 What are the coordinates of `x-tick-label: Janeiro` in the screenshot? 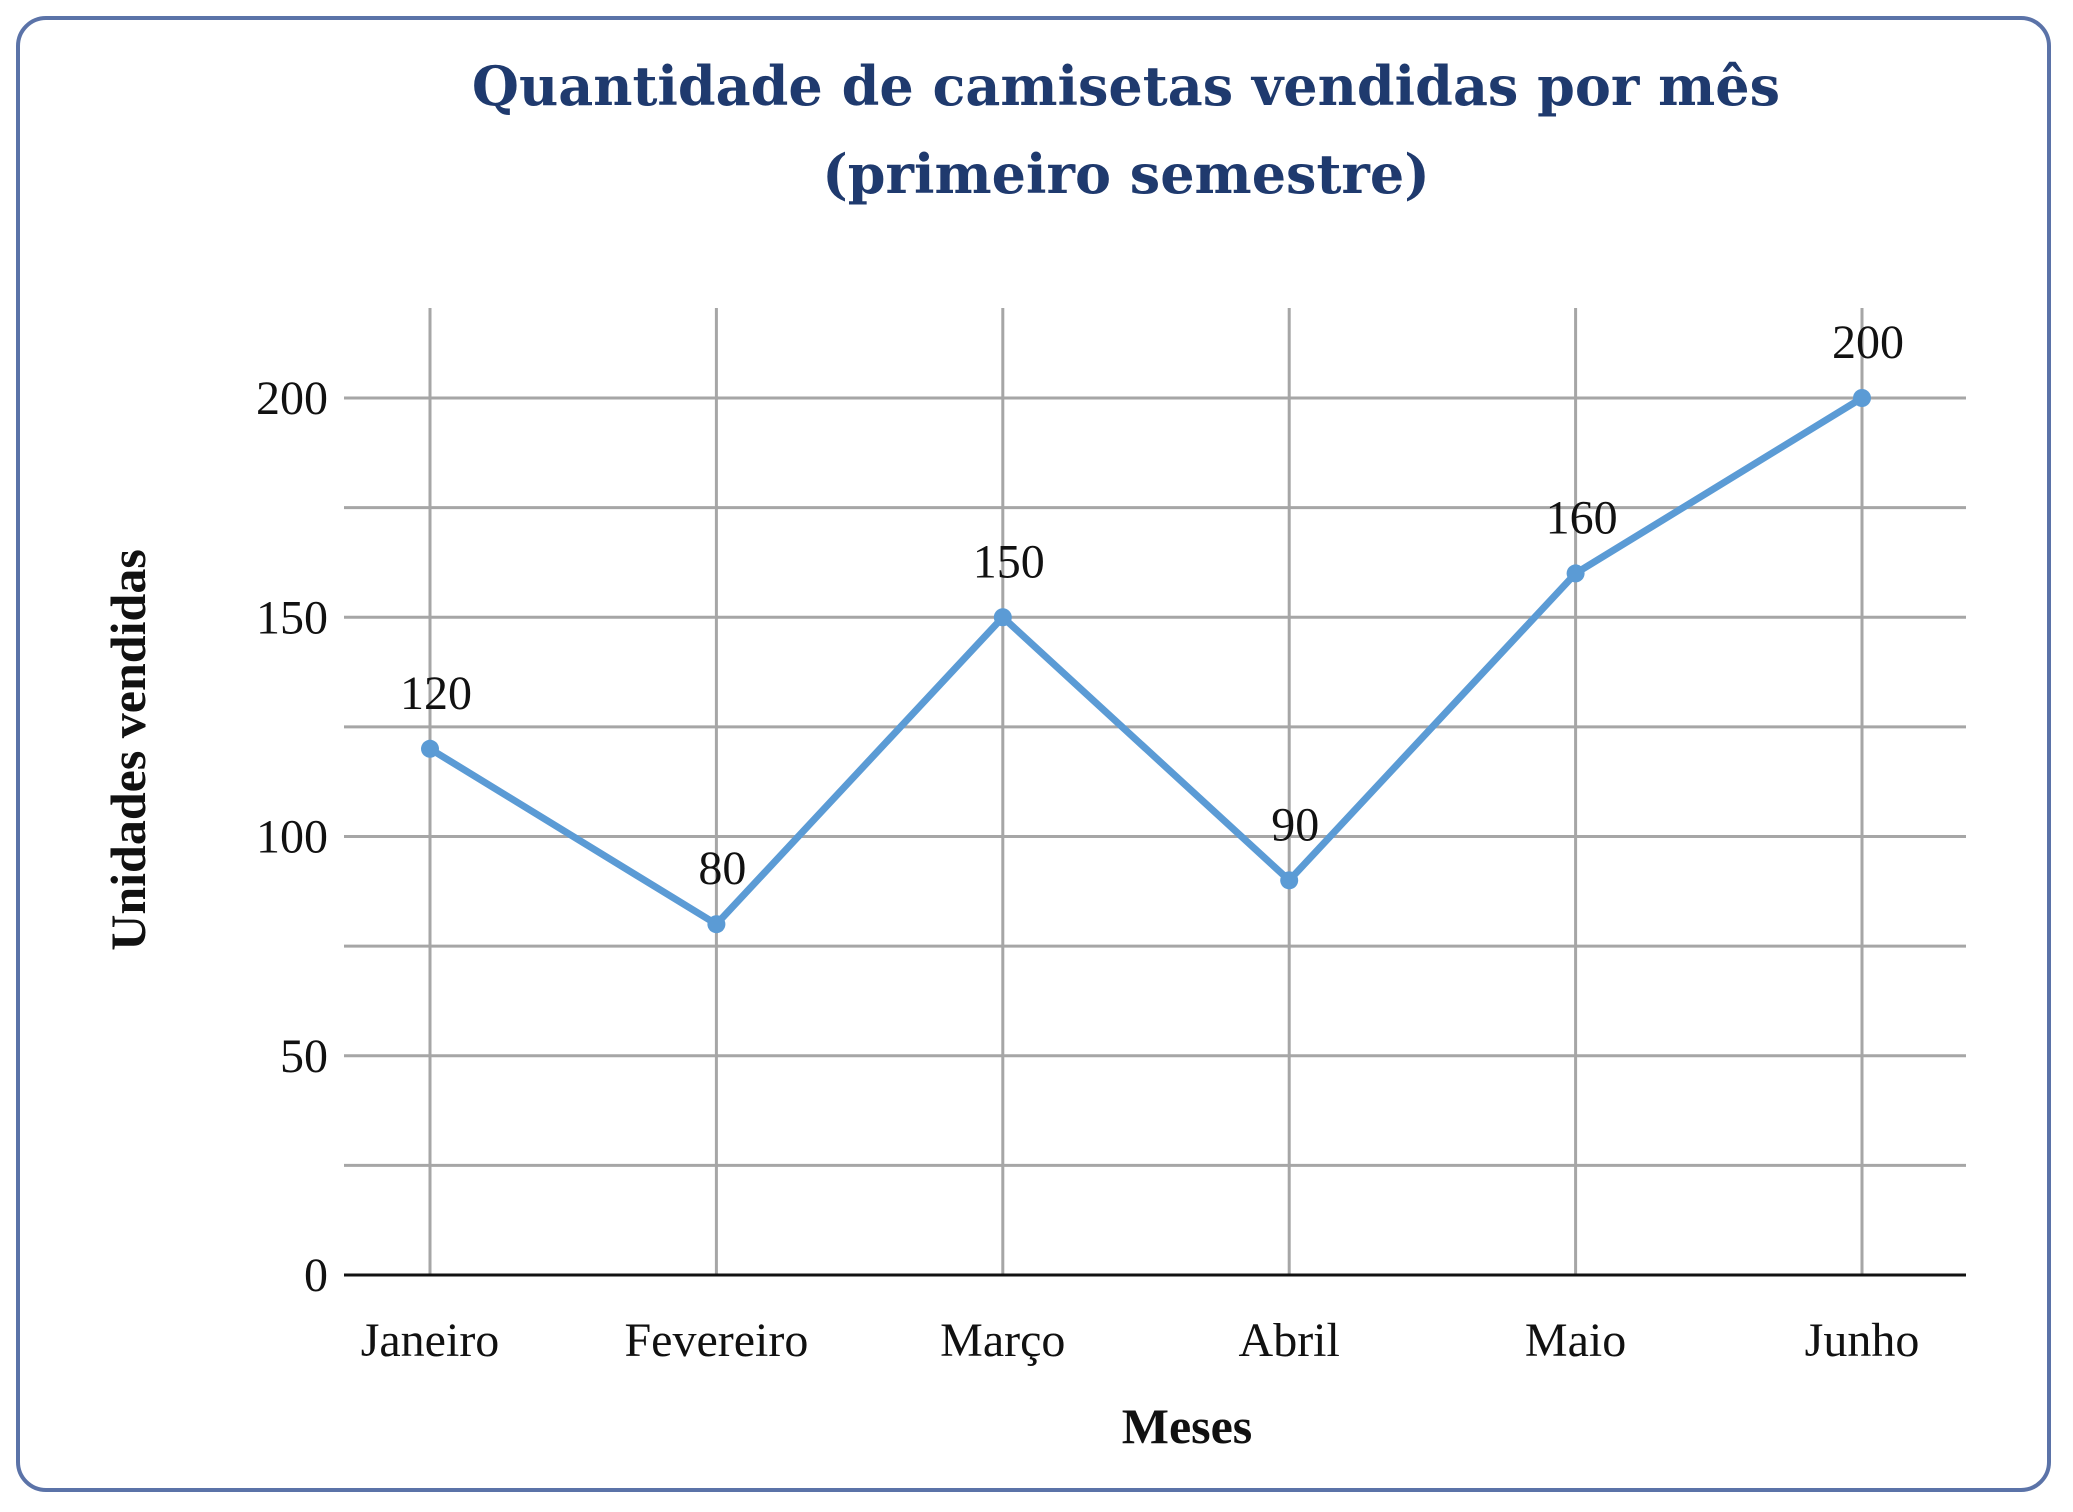 It's located at (430, 1340).